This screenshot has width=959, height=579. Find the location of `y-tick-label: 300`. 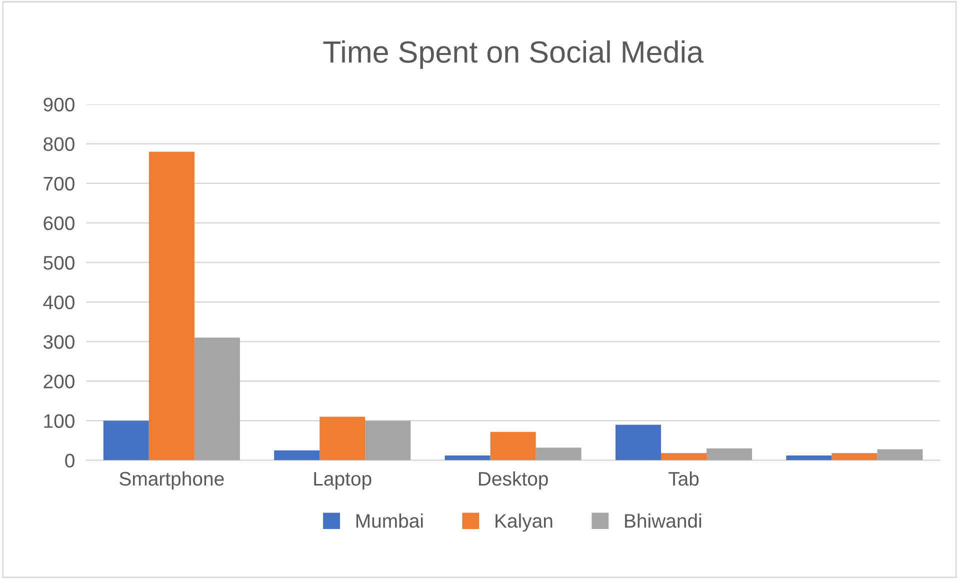

y-tick-label: 300 is located at coordinates (59, 342).